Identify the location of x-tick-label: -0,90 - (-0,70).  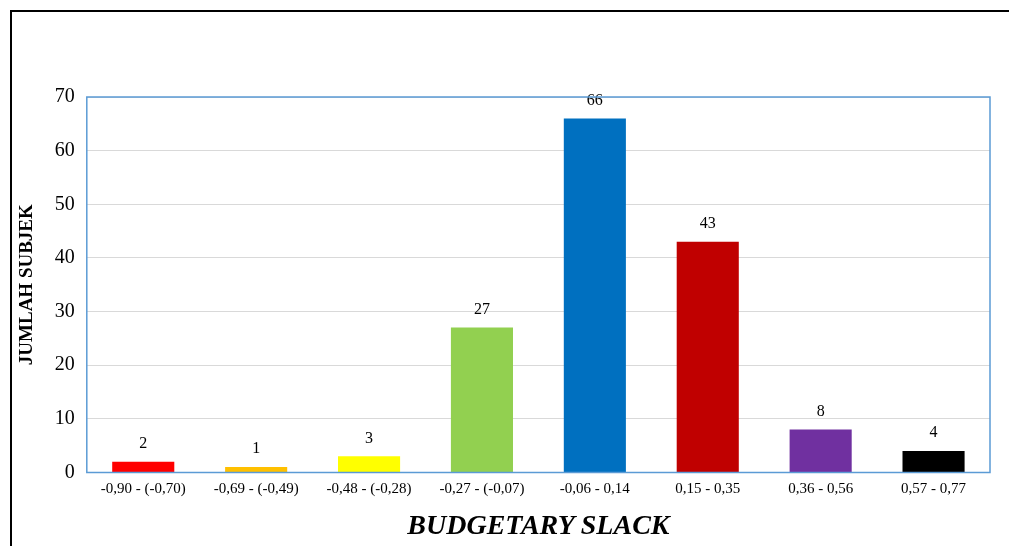
(143, 489).